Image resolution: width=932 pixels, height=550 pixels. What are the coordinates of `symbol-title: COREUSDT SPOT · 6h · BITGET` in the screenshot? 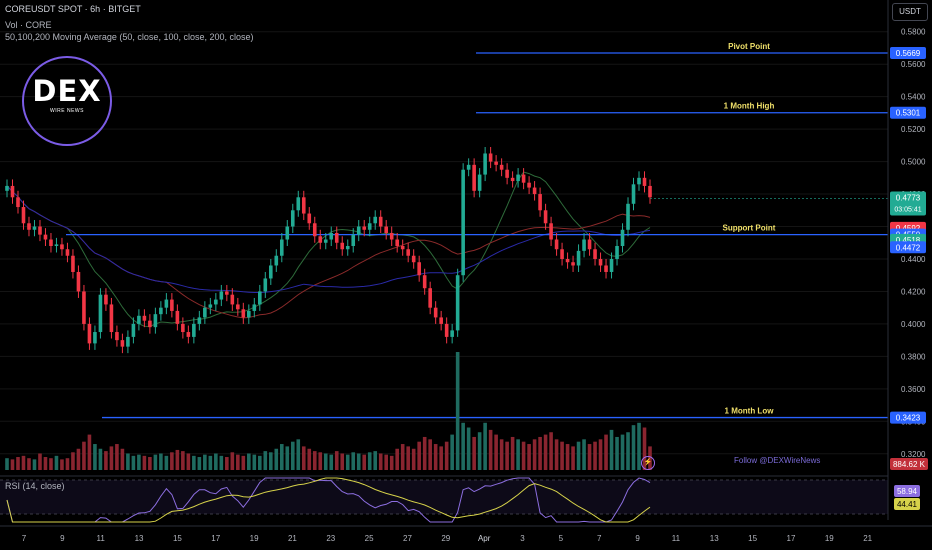 It's located at (73, 9).